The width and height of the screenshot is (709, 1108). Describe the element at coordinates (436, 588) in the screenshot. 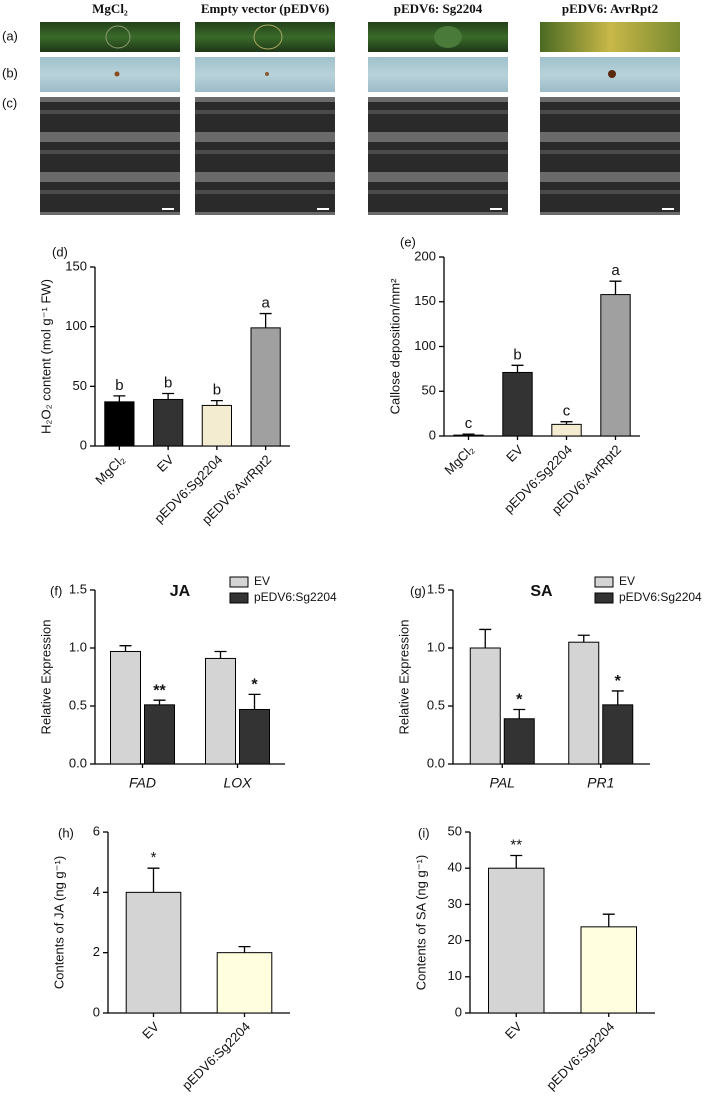

I see `y-tick-label: 1.5` at that location.